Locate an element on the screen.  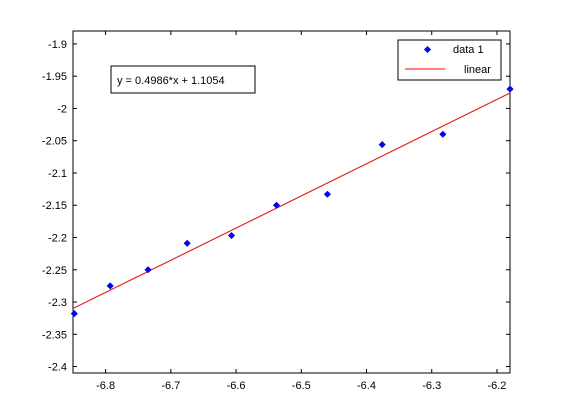
x-tick-label: -6.2 is located at coordinates (496, 386).